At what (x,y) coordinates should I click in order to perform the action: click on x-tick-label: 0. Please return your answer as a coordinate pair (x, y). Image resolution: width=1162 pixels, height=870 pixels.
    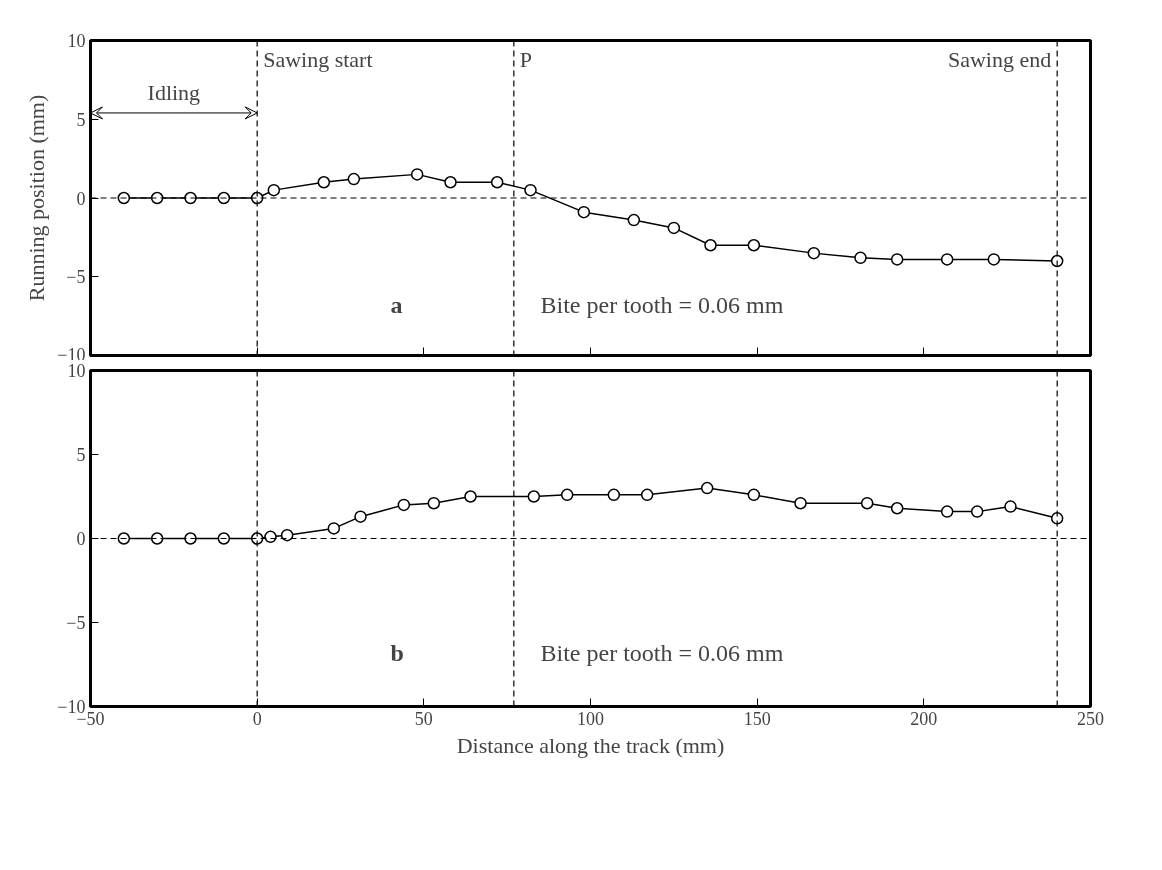
    Looking at the image, I should click on (257, 718).